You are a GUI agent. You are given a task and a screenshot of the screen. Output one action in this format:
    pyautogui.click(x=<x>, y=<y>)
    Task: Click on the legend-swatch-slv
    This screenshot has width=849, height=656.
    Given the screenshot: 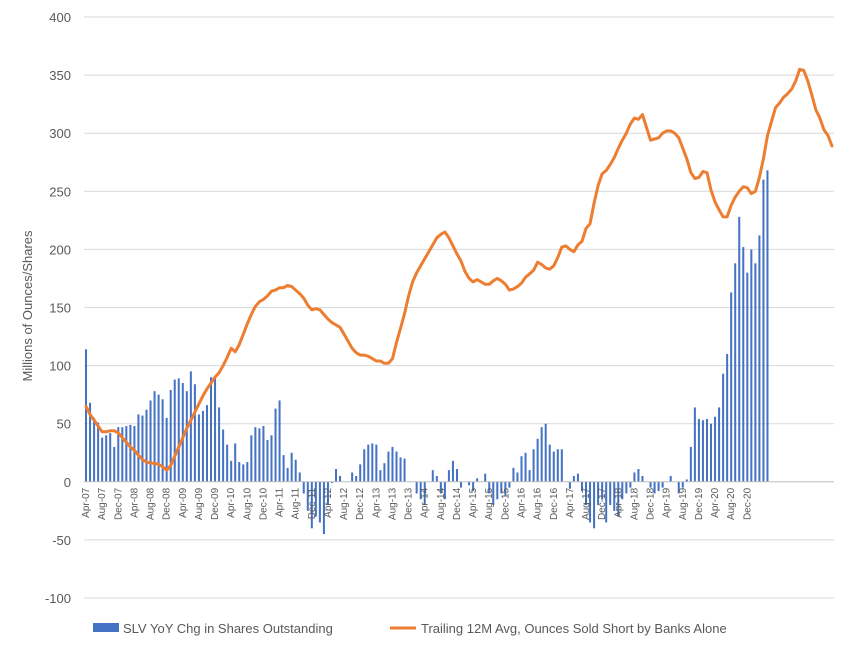 What is the action you would take?
    pyautogui.click(x=106, y=627)
    